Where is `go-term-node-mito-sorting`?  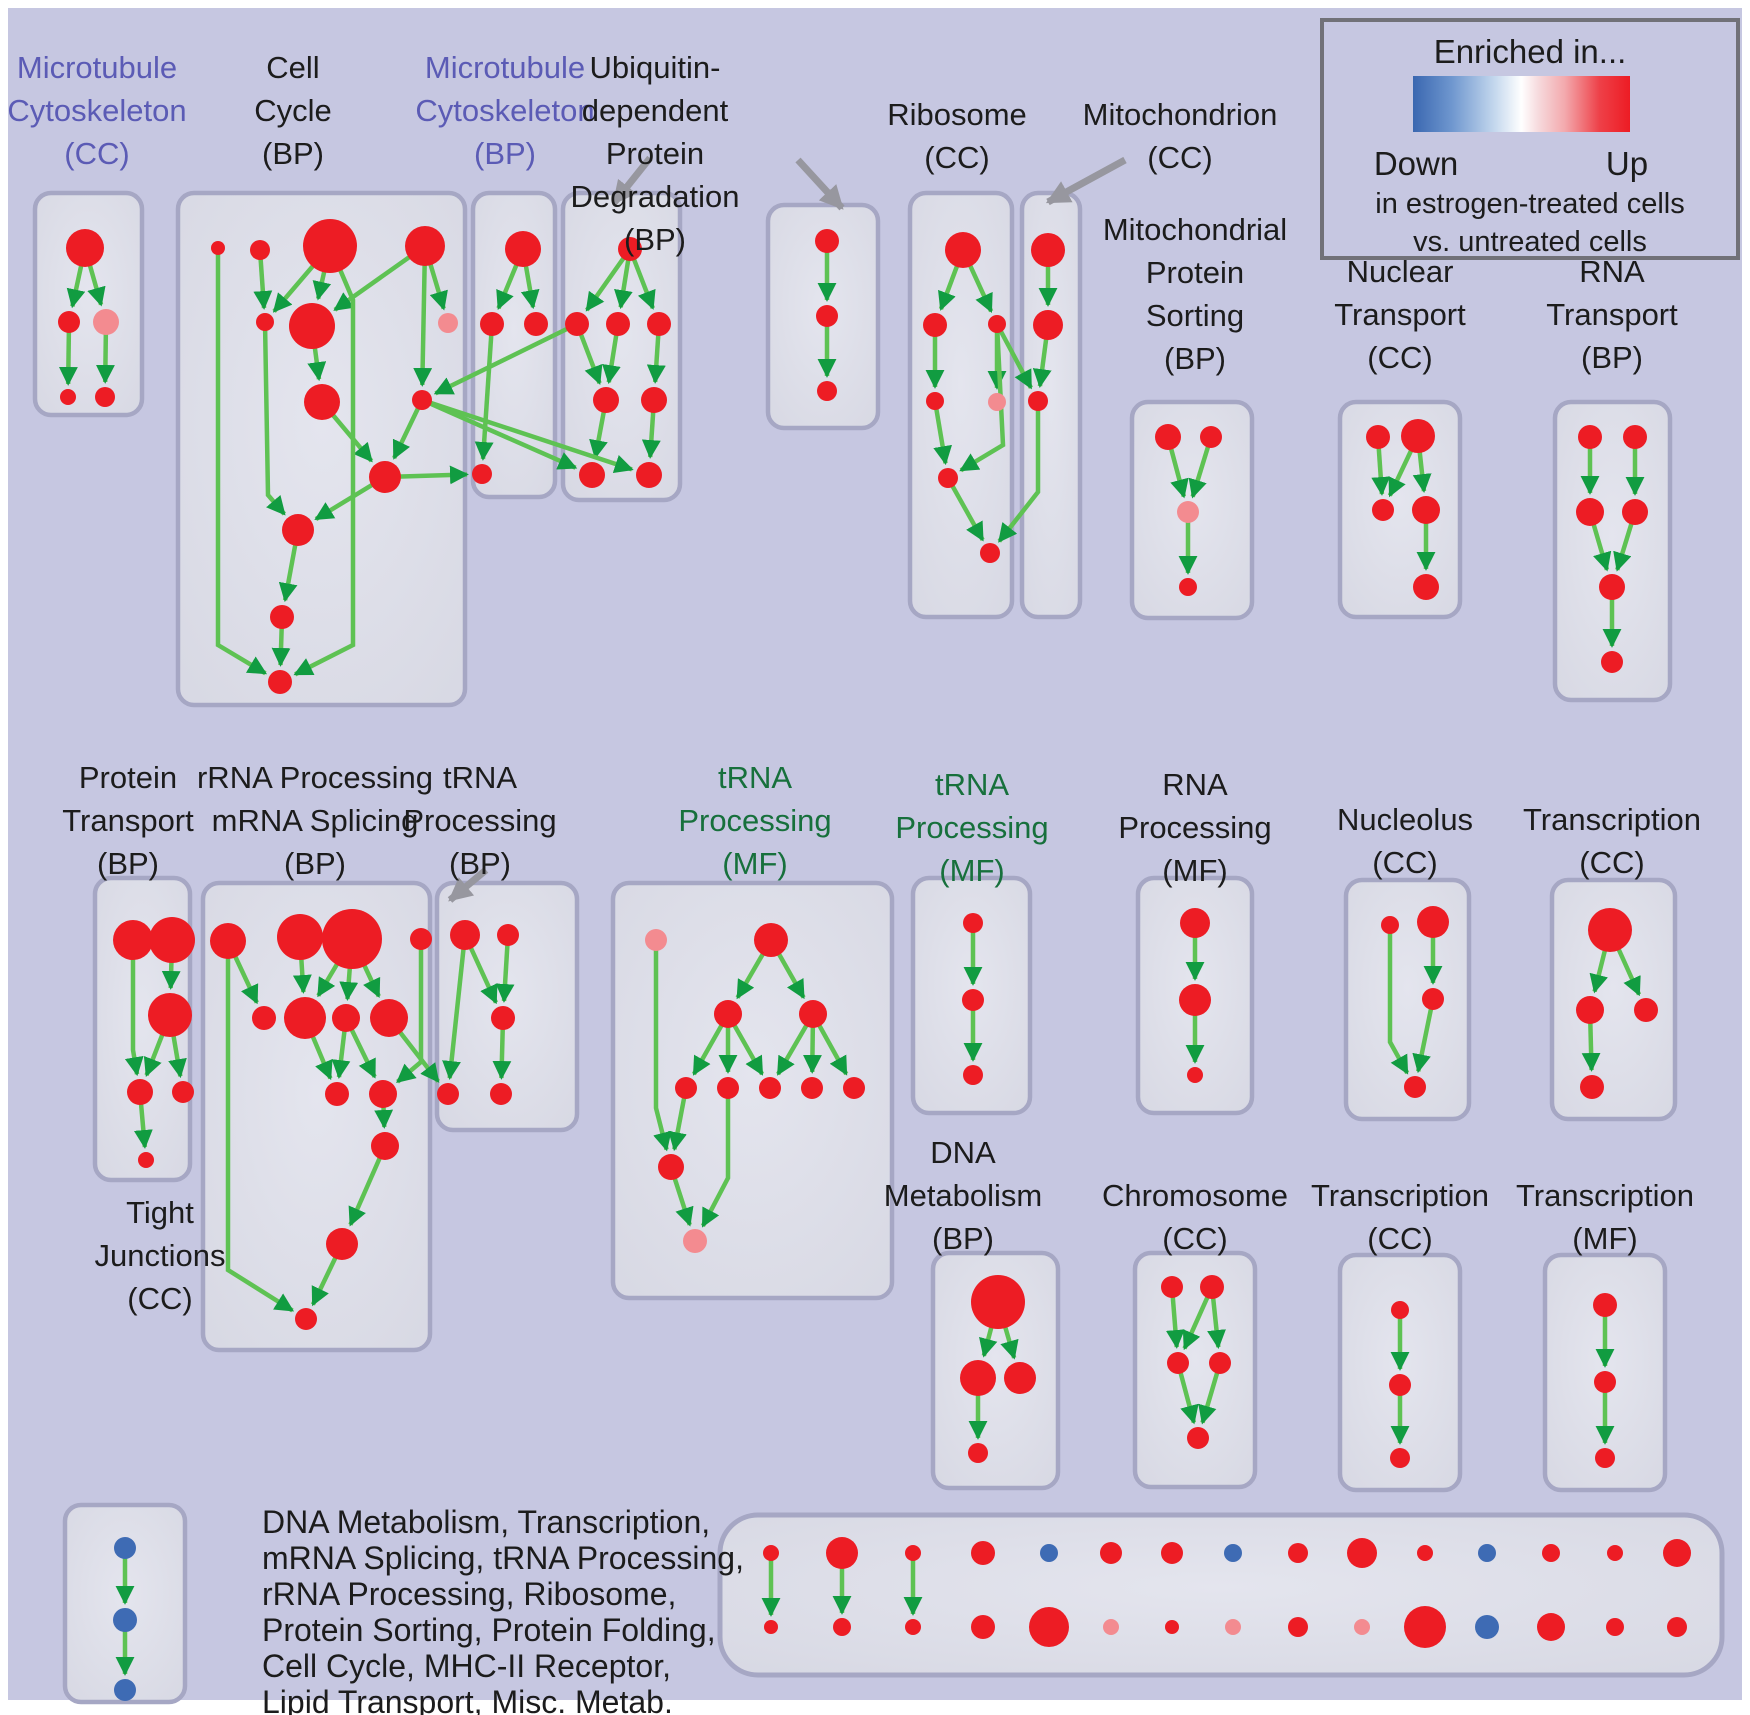
go-term-node-mito-sorting is located at coordinates (1188, 587).